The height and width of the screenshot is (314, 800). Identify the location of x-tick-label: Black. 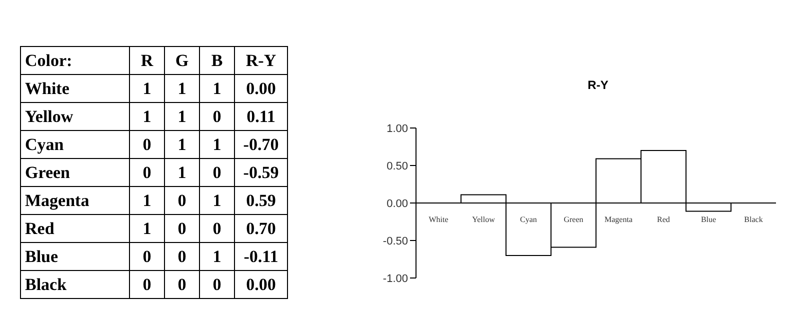
(753, 219).